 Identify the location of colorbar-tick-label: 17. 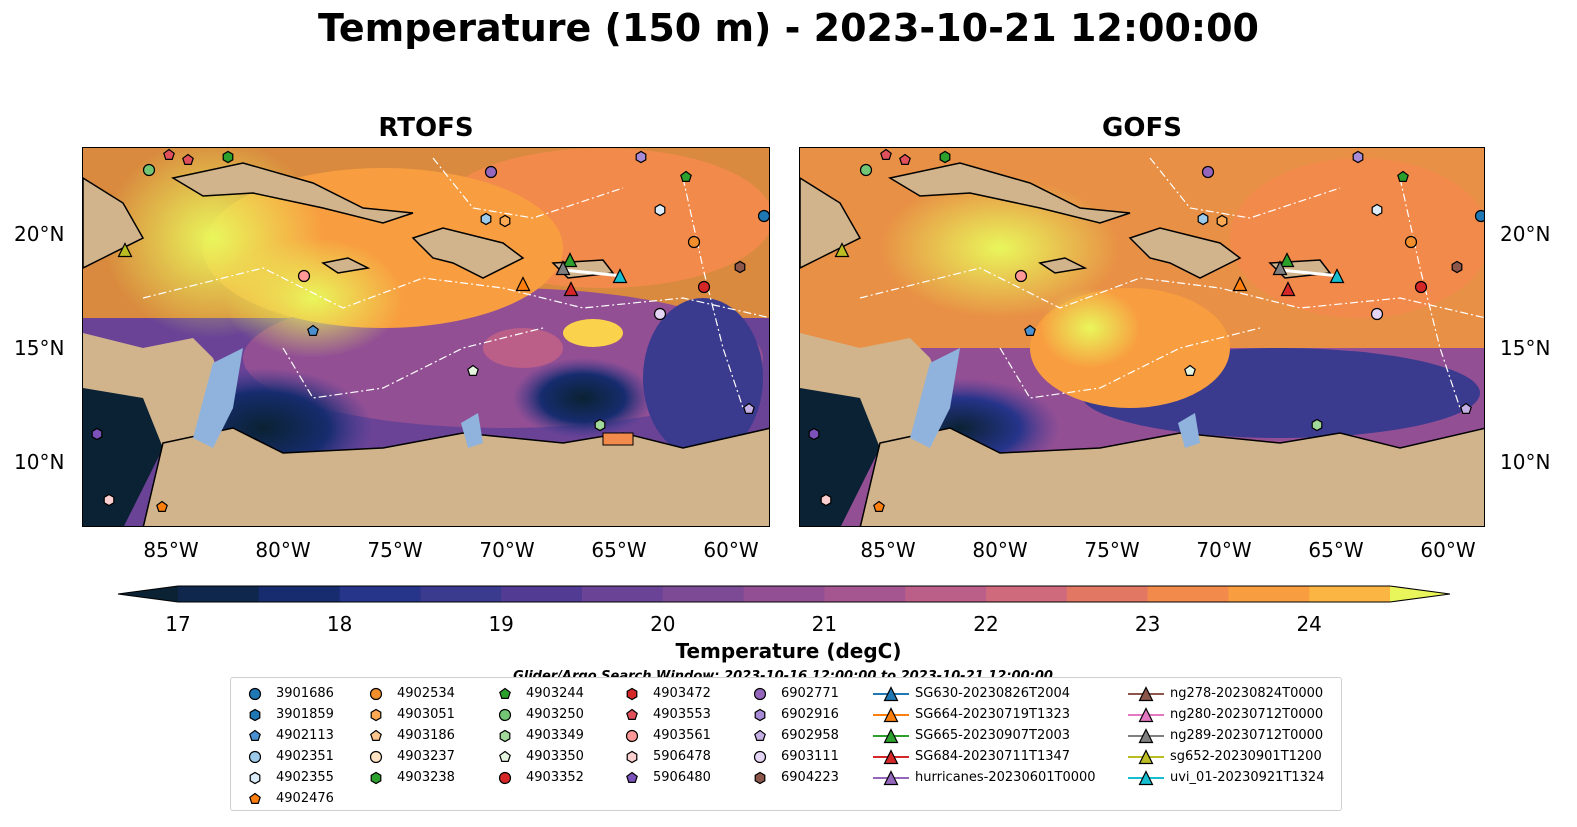
(178, 624).